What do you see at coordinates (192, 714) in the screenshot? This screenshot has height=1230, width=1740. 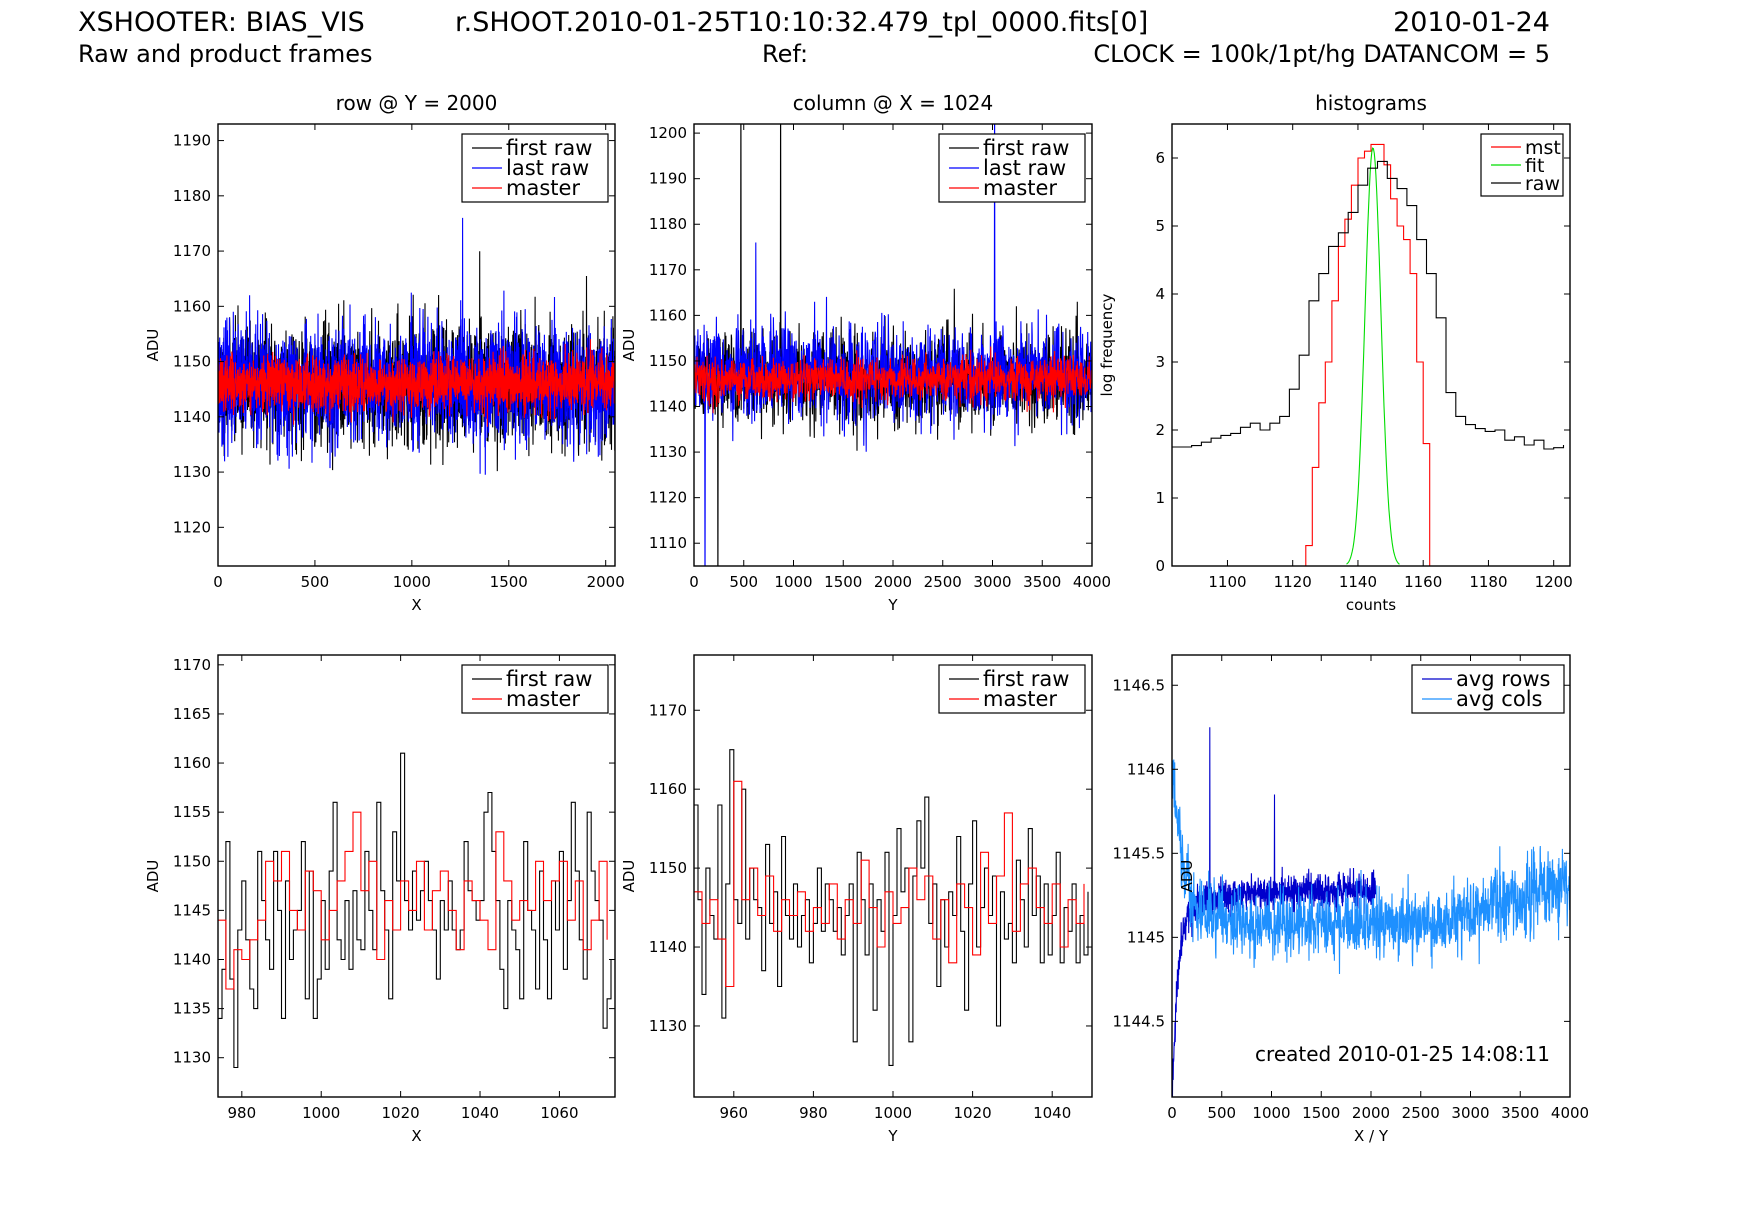 I see `y-tick-label: 1165` at bounding box center [192, 714].